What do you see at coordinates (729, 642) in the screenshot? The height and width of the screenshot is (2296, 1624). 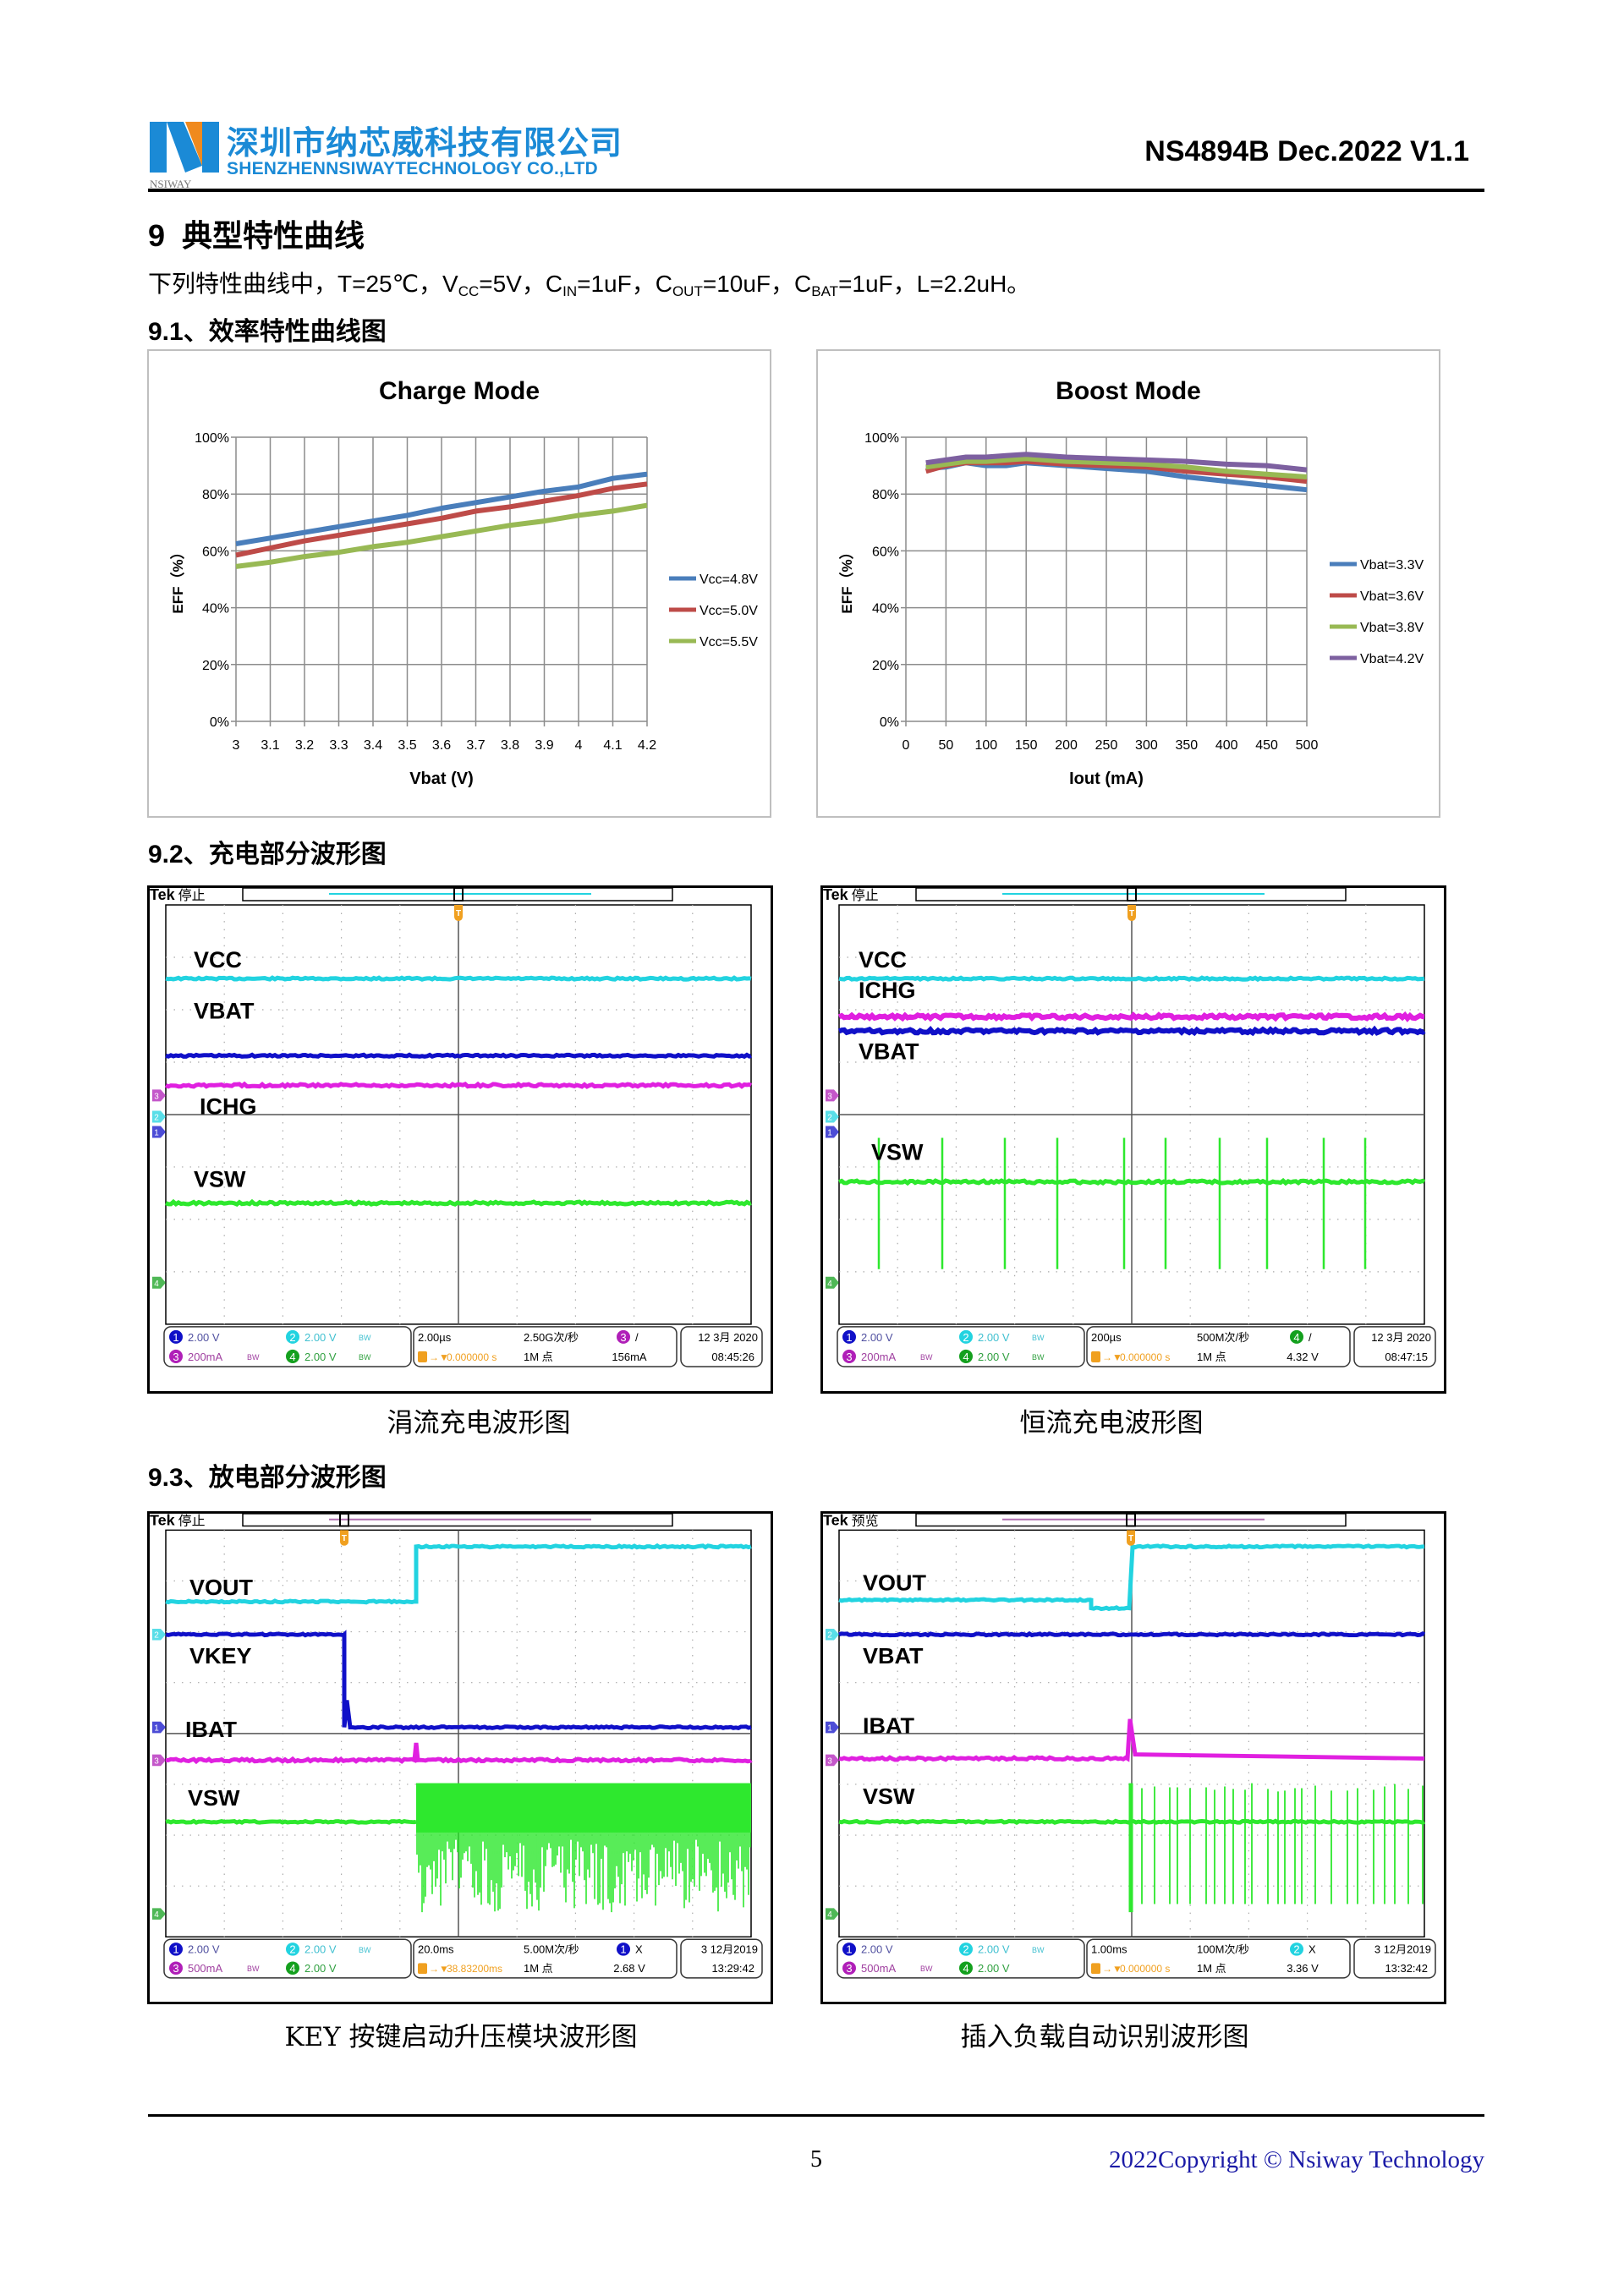 I see `legend-label: Vcc=5.5V` at bounding box center [729, 642].